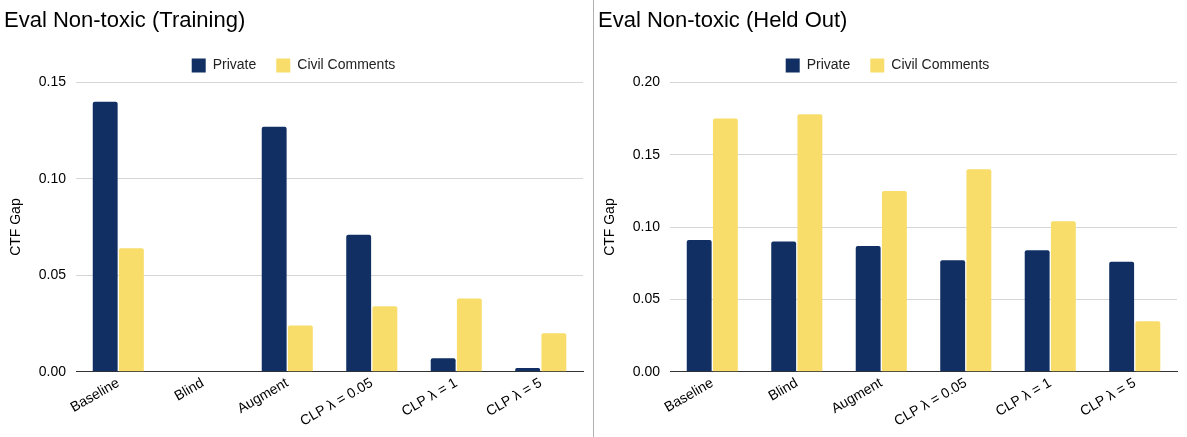 The height and width of the screenshot is (437, 1187). What do you see at coordinates (646, 81) in the screenshot?
I see `y-tick-label: 0.20` at bounding box center [646, 81].